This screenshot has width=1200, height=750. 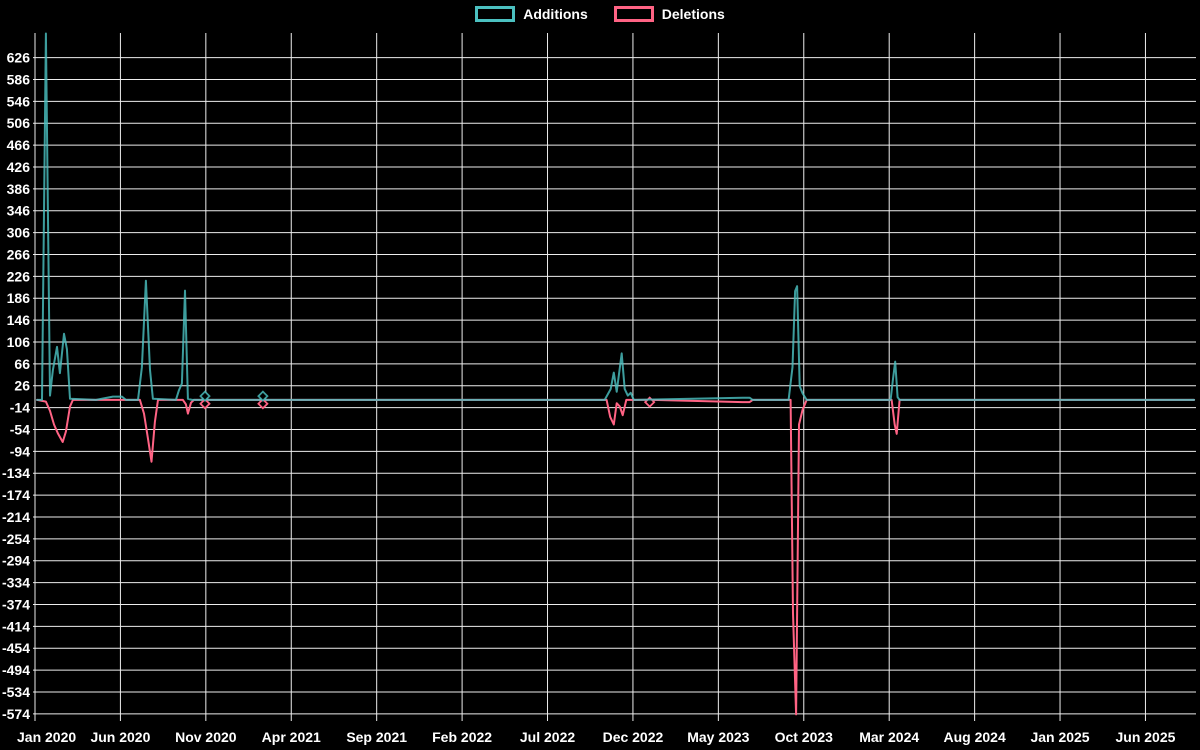 What do you see at coordinates (16, 626) in the screenshot?
I see `y-tick-label: -414` at bounding box center [16, 626].